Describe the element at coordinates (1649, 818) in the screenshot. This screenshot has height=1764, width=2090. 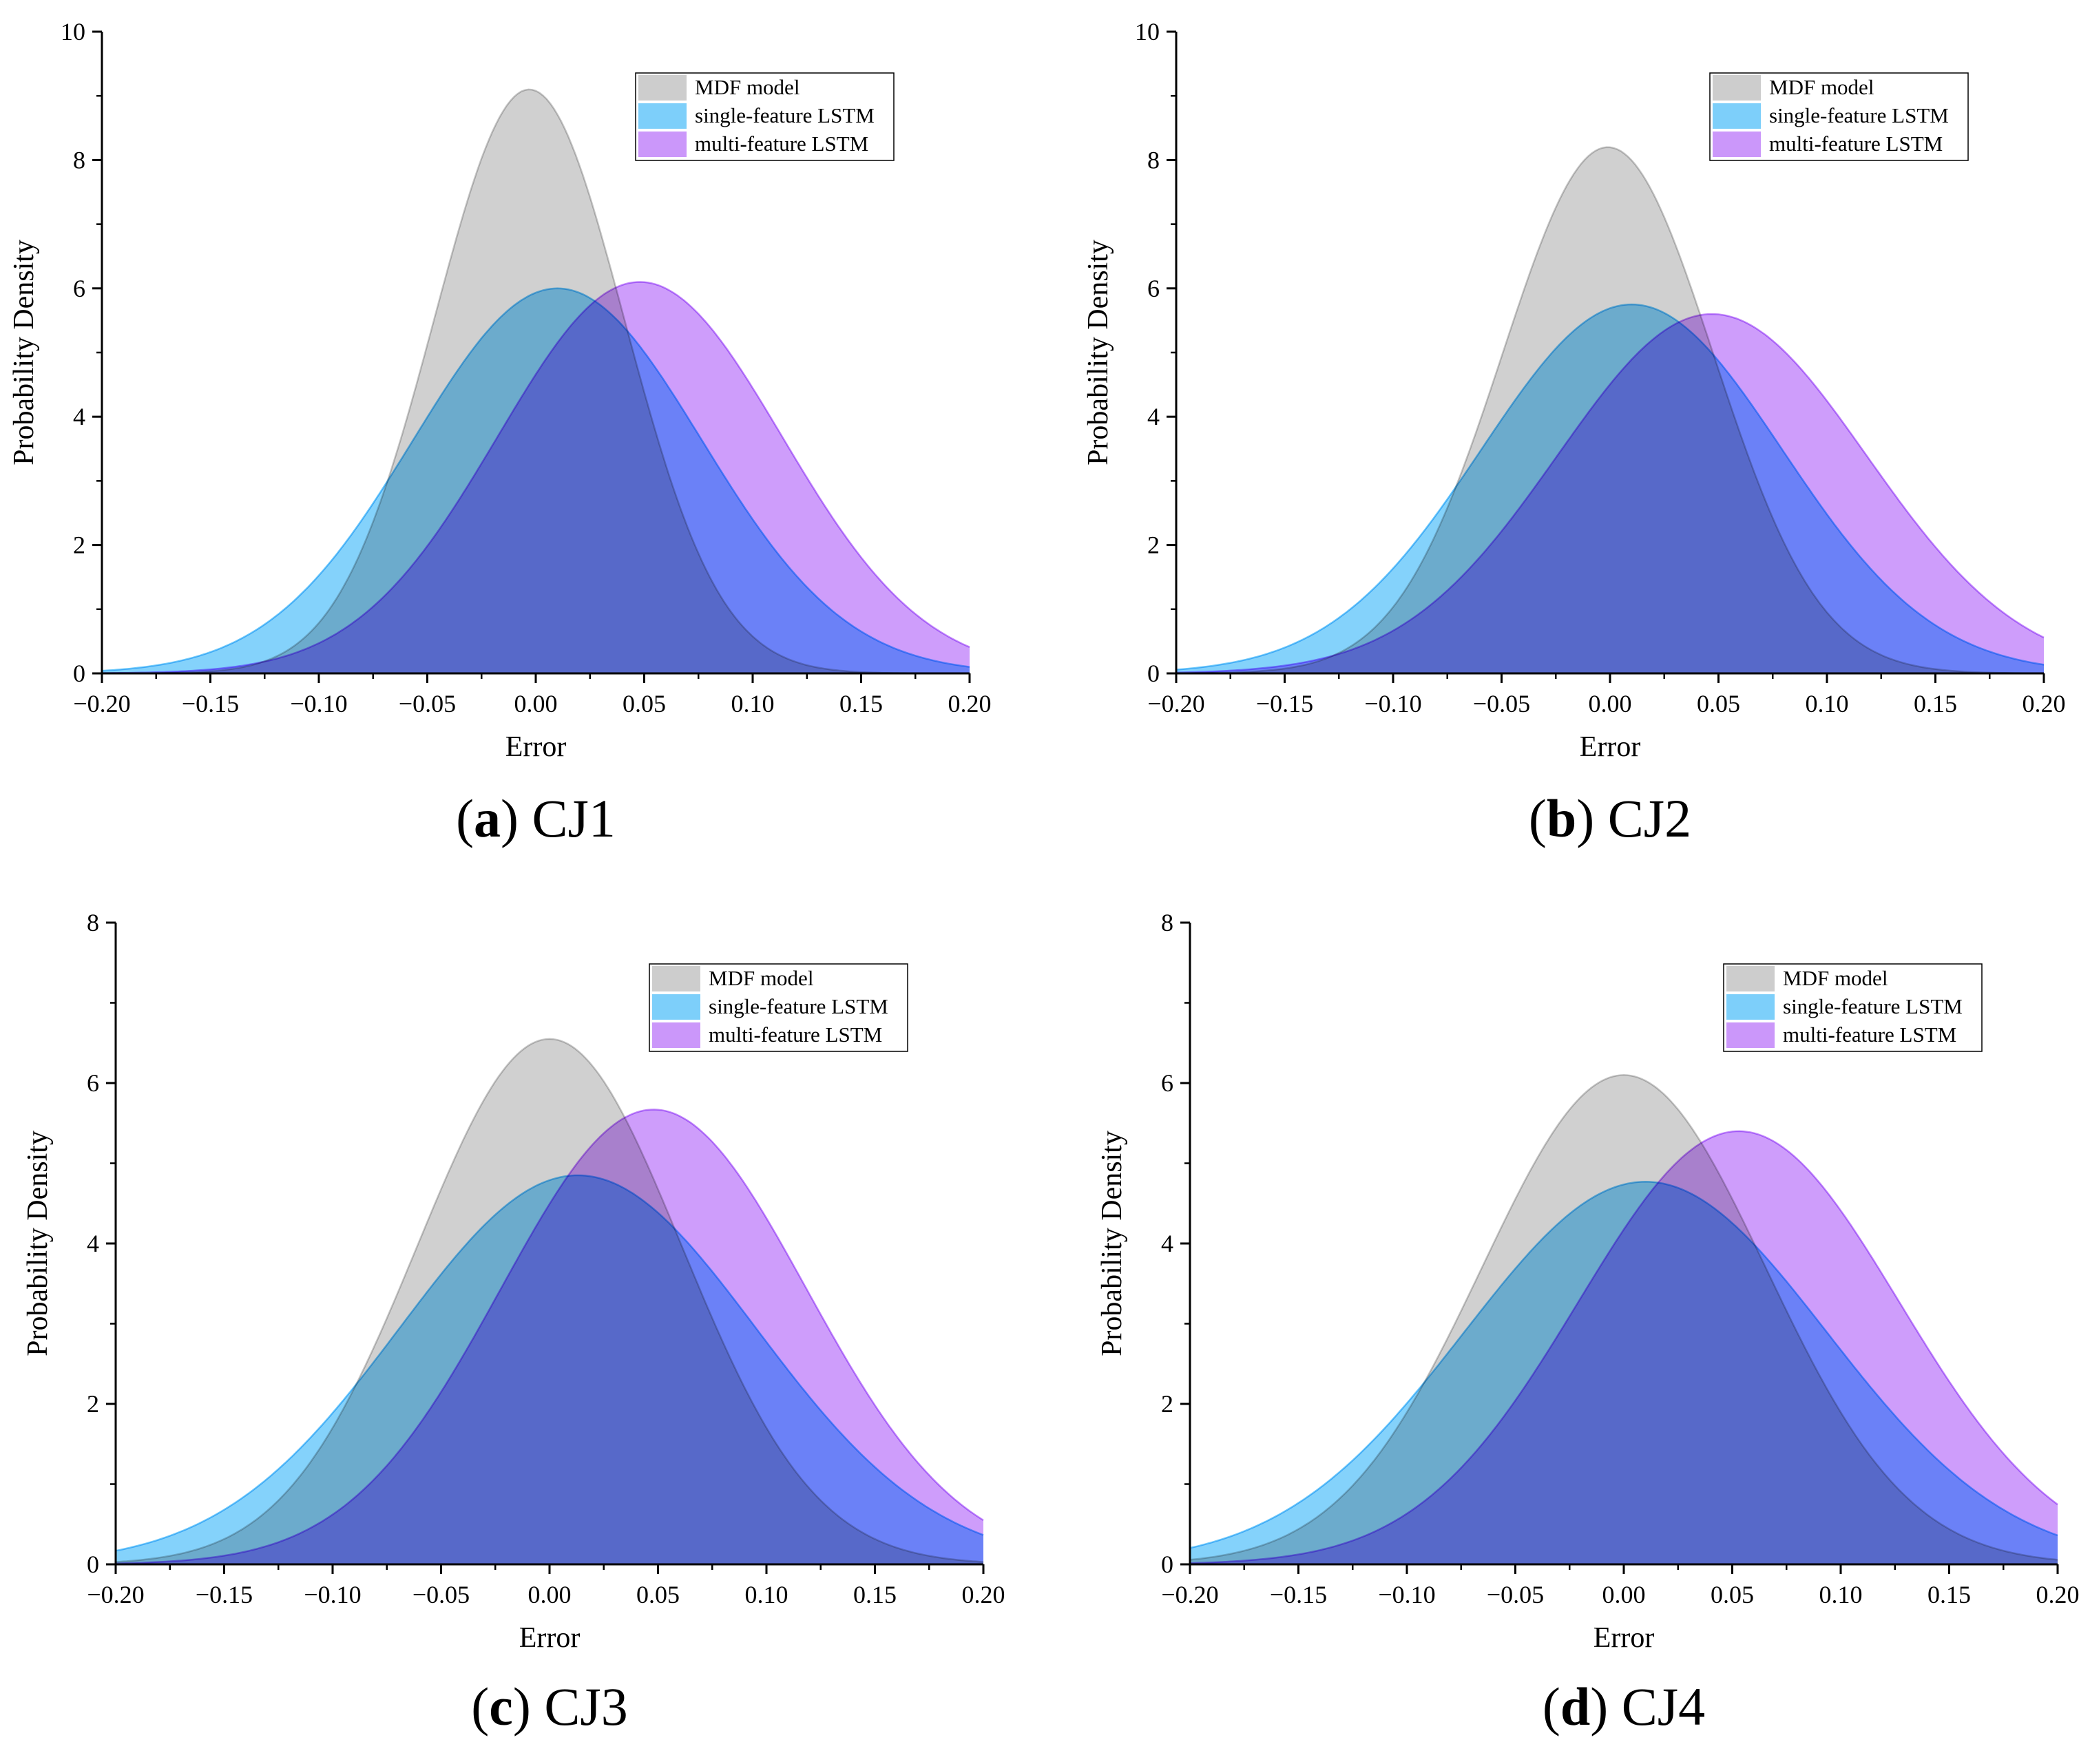
I see `panel-caption-title: CJ2` at that location.